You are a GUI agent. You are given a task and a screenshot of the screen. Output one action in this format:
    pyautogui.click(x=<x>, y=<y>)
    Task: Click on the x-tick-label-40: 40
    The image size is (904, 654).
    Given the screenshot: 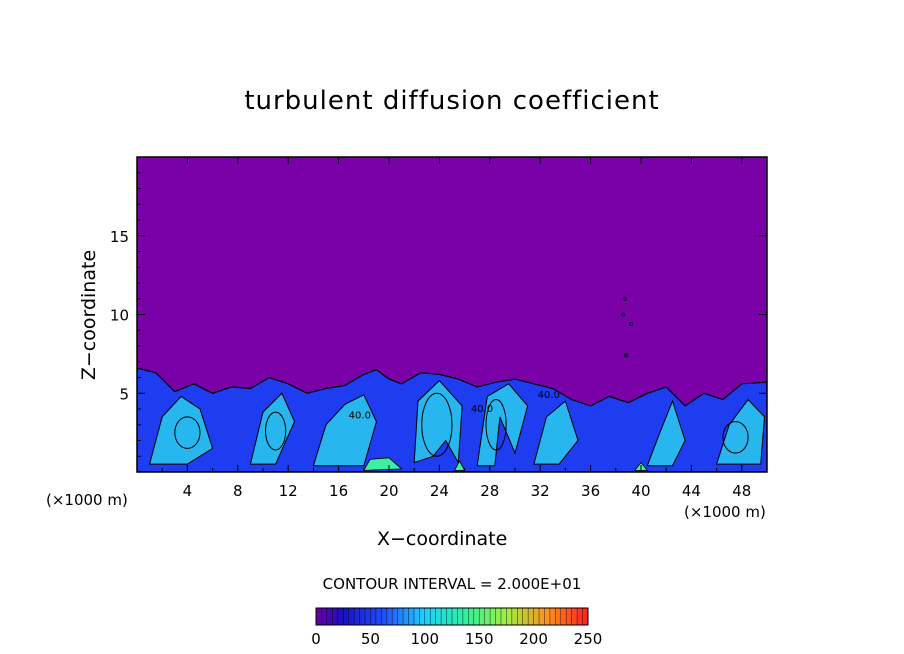 What is the action you would take?
    pyautogui.click(x=640, y=491)
    